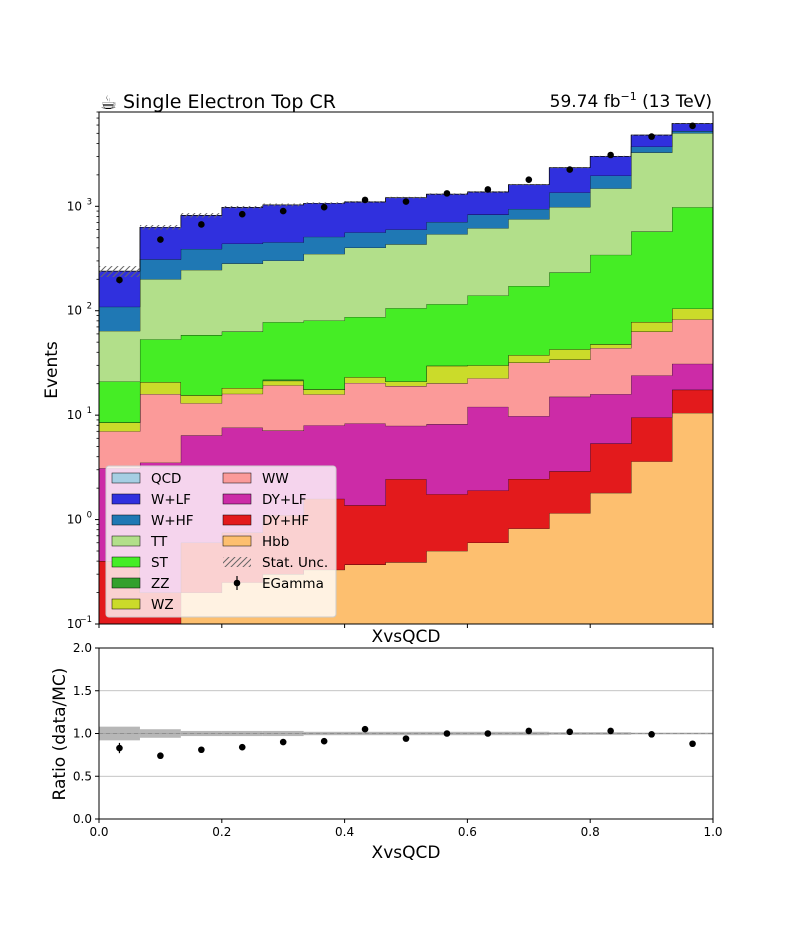 The width and height of the screenshot is (792, 936). Describe the element at coordinates (140, 563) in the screenshot. I see `legend-entry-st: ST` at that location.